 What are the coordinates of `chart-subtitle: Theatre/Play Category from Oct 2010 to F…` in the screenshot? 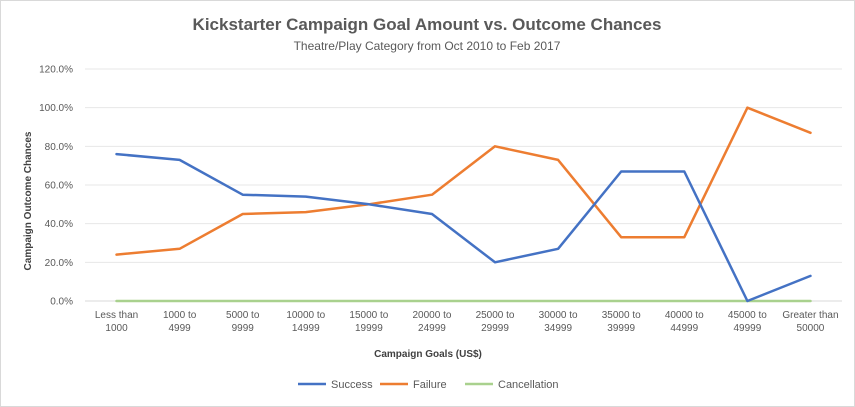 It's located at (427, 46).